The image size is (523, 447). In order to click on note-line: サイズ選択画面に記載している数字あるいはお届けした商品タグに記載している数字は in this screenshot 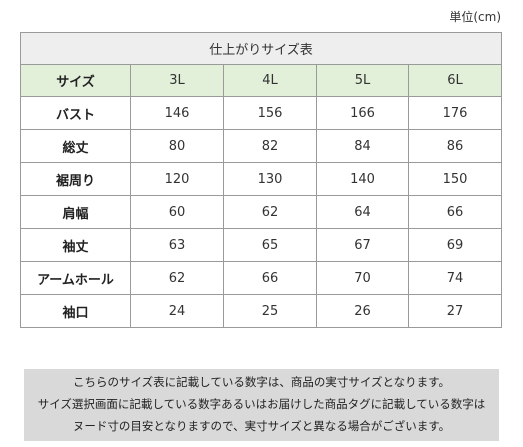, I will do `click(261, 404)`.